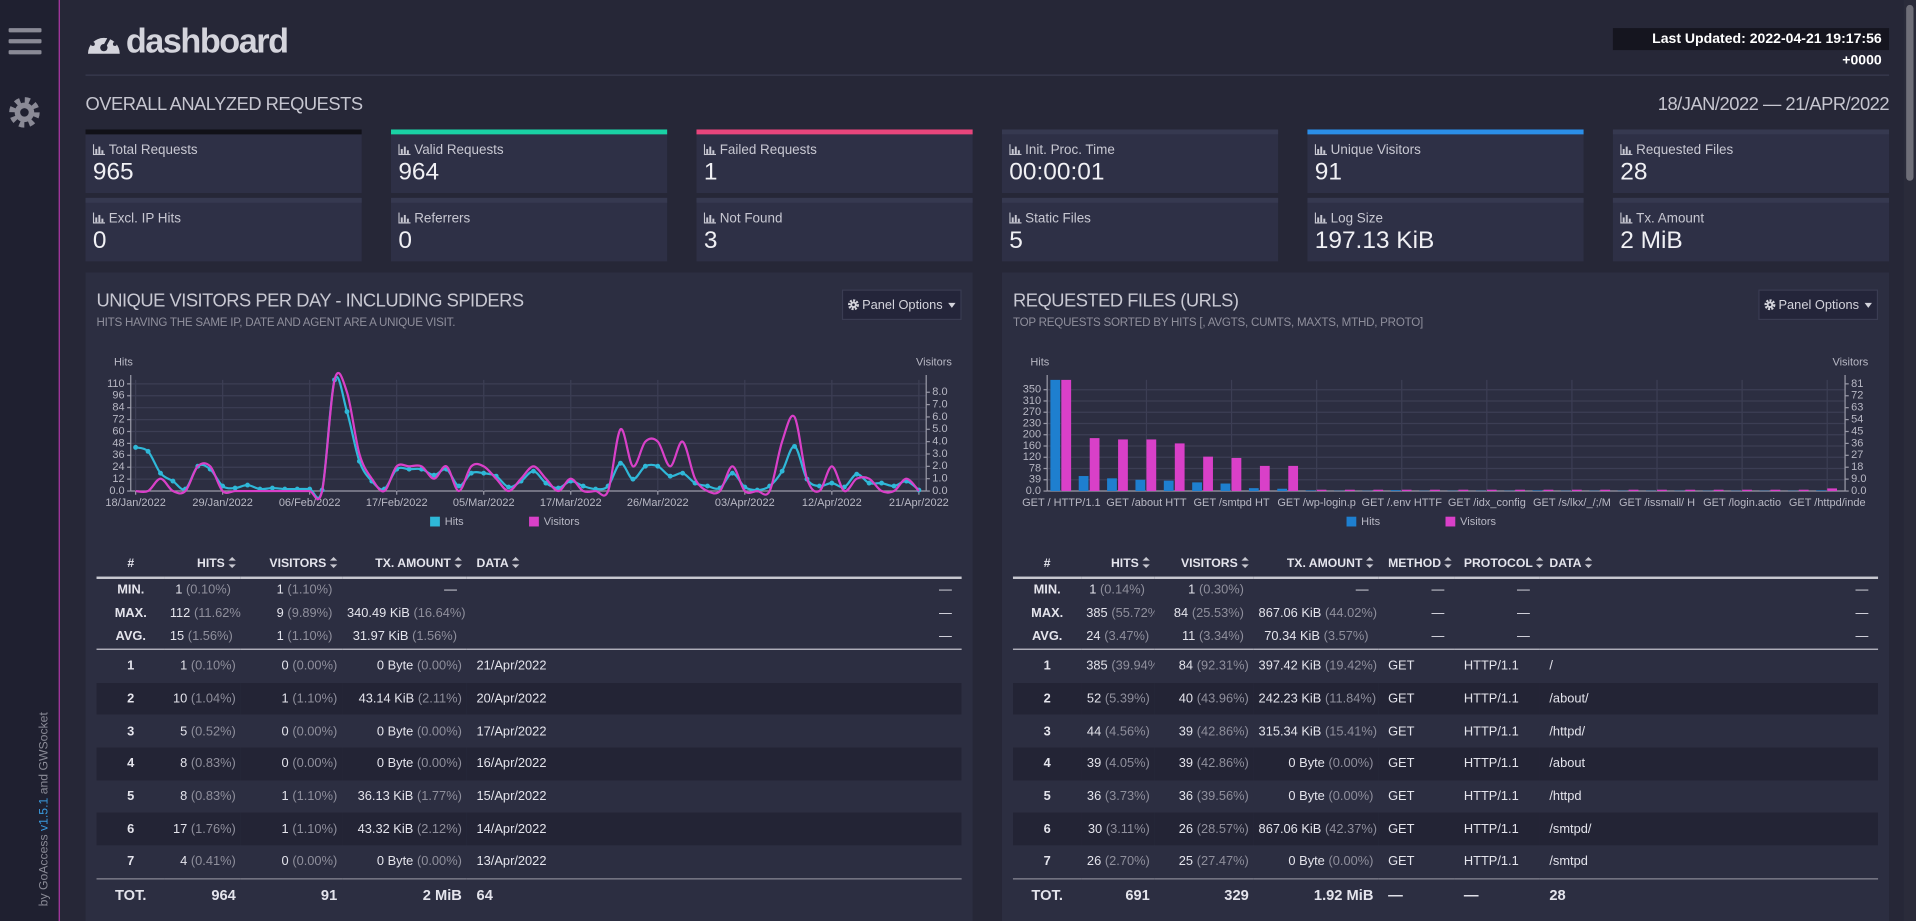 The width and height of the screenshot is (1916, 921). I want to click on scroll-thumb, so click(1910, 92).